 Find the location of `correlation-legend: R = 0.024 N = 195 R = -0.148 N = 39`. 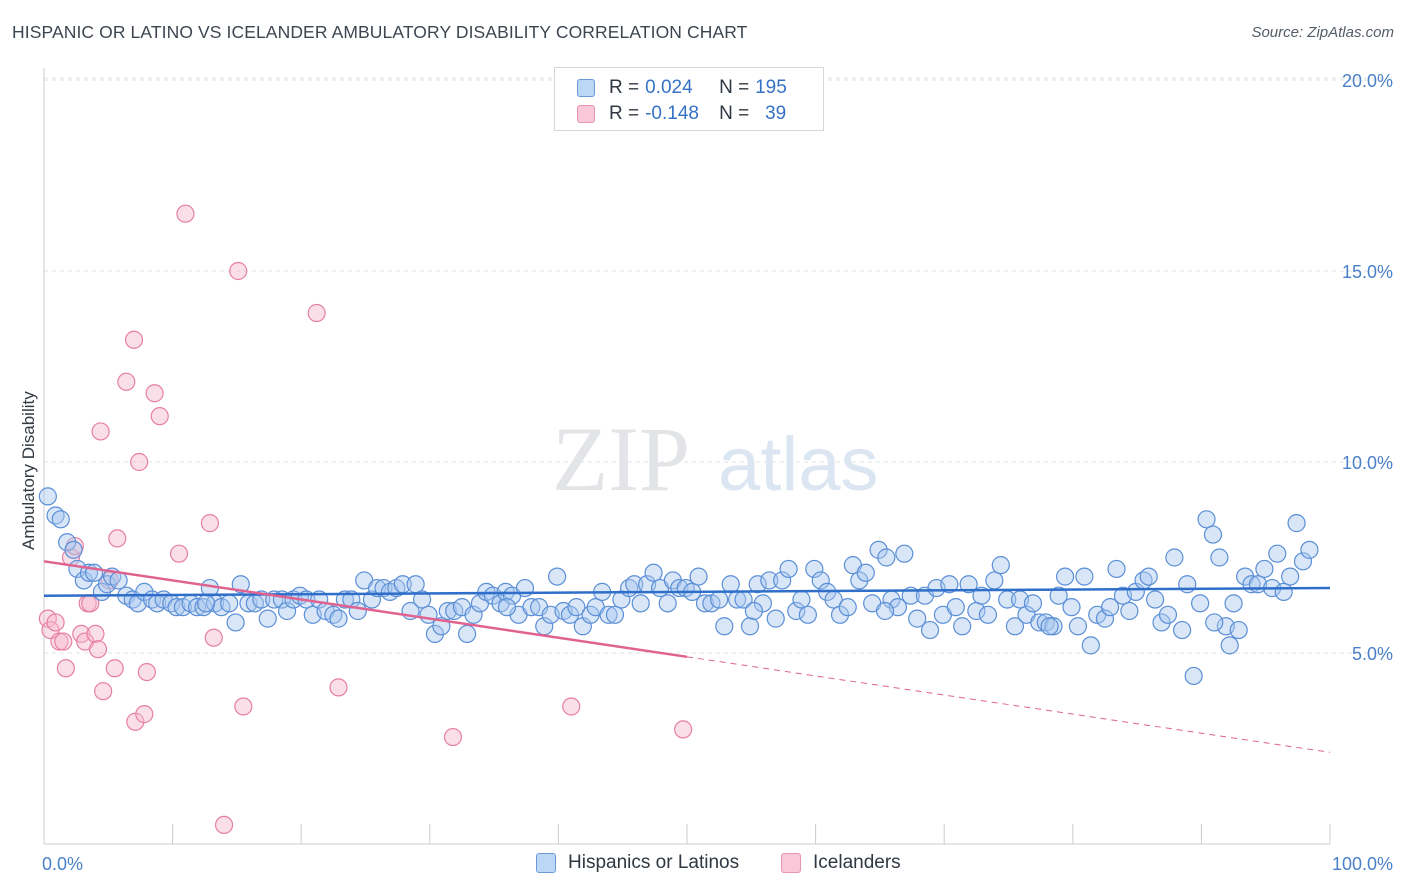

correlation-legend: R = 0.024 N = 195 R = -0.148 N = 39 is located at coordinates (689, 99).